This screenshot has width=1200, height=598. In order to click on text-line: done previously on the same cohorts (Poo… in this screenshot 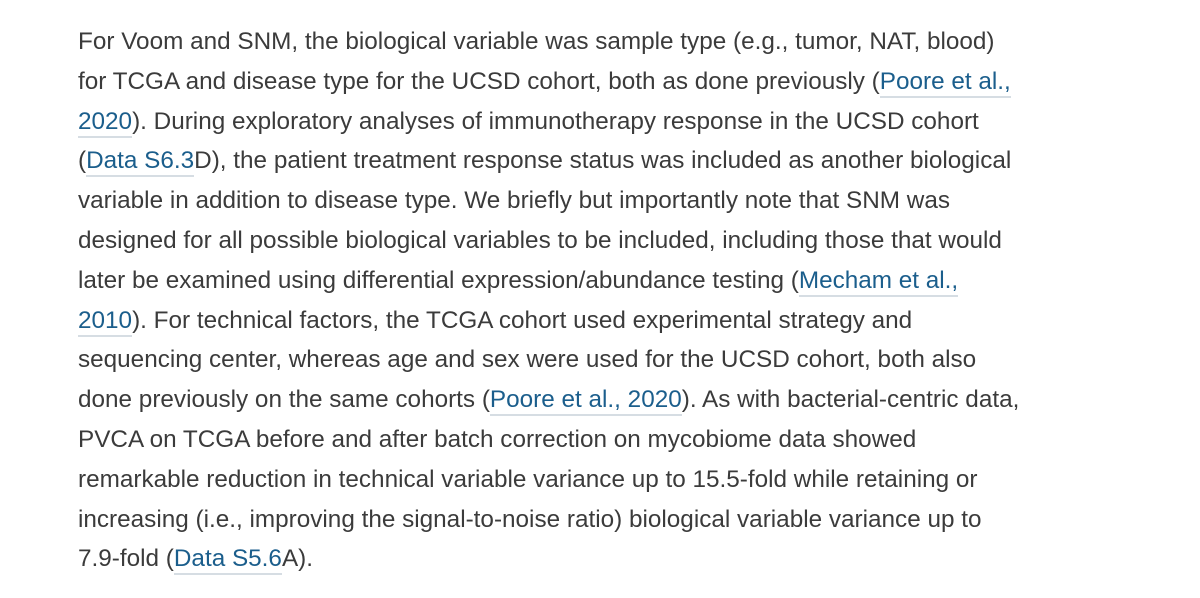, I will do `click(633, 400)`.